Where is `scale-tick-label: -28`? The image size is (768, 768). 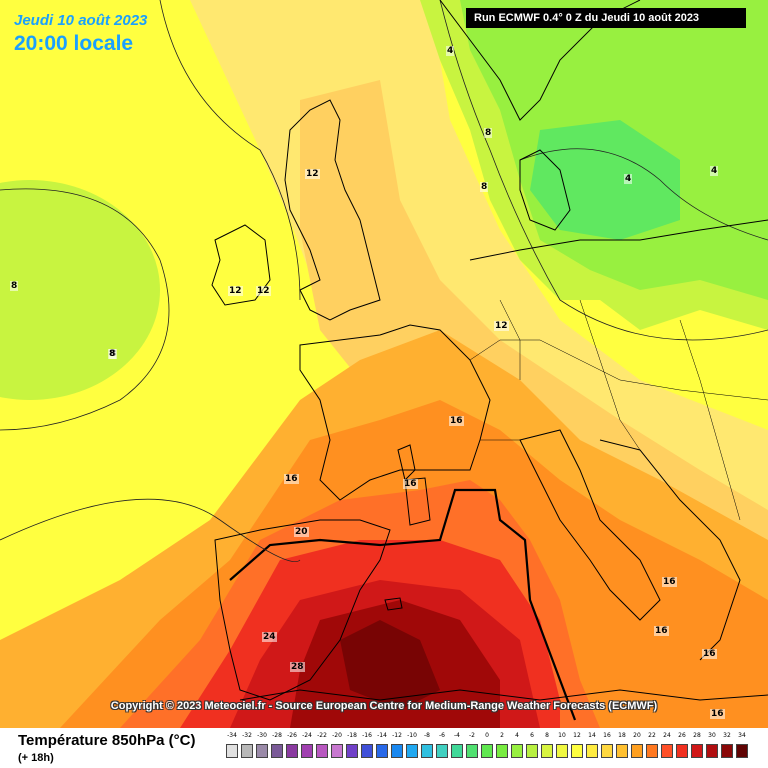 scale-tick-label: -28 is located at coordinates (277, 735).